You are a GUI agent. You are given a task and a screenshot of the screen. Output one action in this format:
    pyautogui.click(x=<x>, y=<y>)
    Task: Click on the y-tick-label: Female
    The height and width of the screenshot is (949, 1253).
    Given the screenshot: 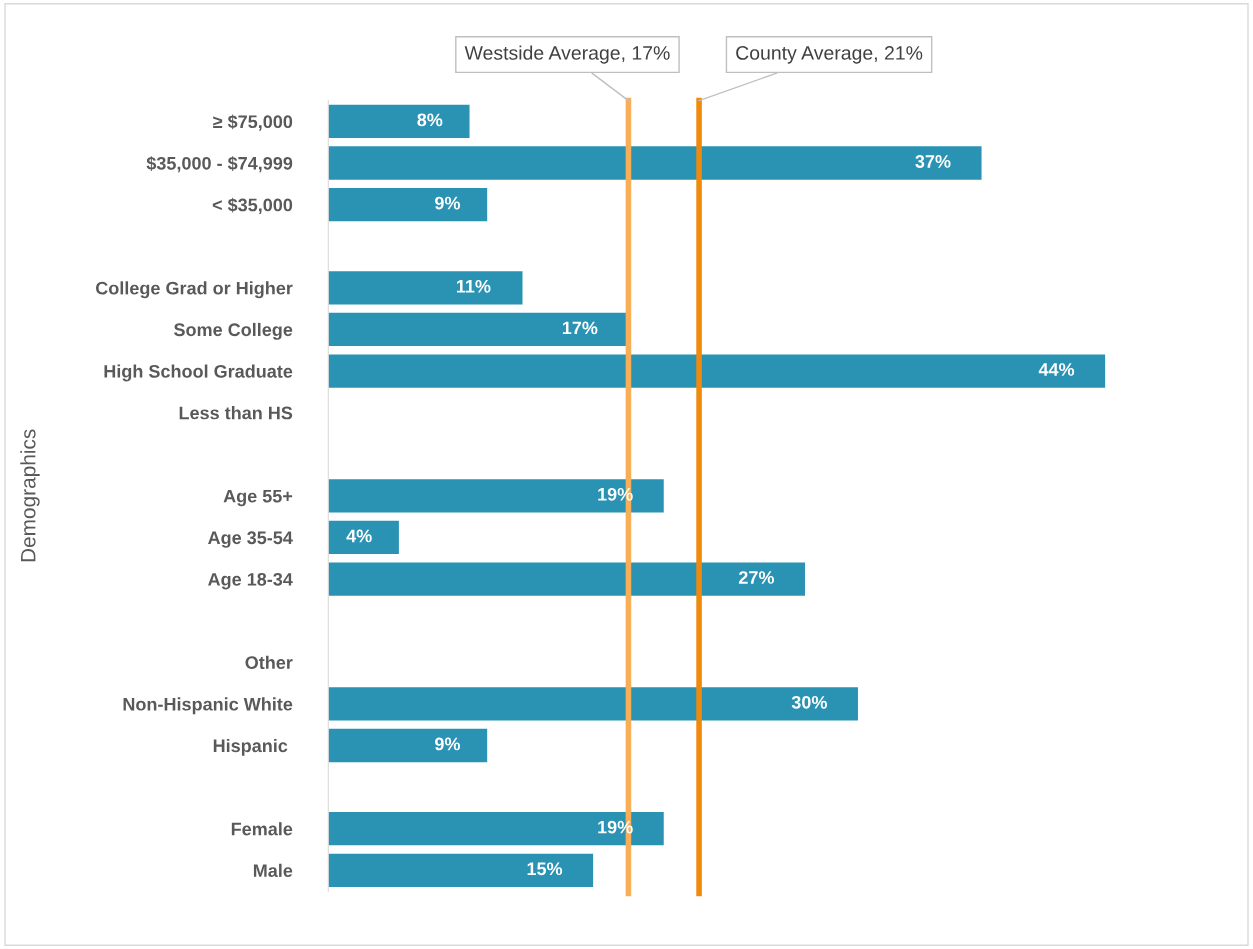 What is the action you would take?
    pyautogui.click(x=262, y=829)
    